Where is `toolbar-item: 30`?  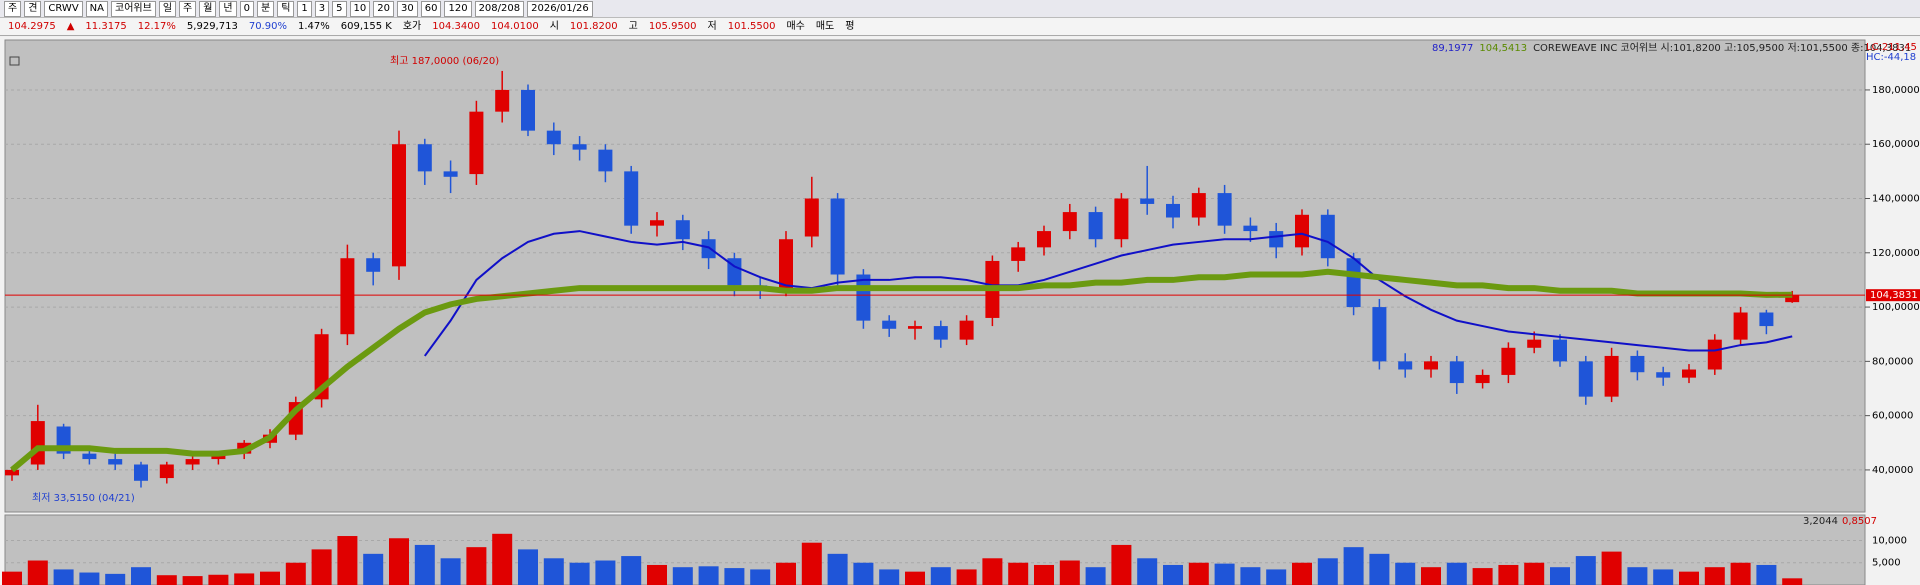 toolbar-item: 30 is located at coordinates (407, 8).